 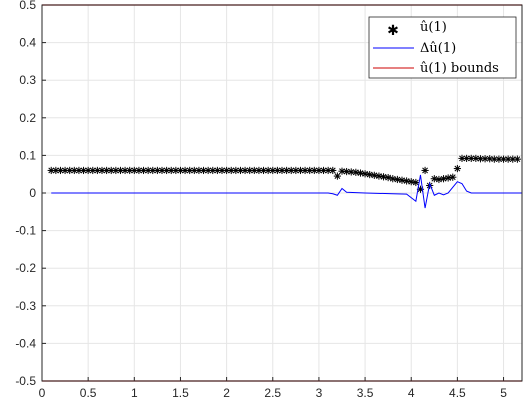 I want to click on x-tick-label: 4.5, so click(x=457, y=393).